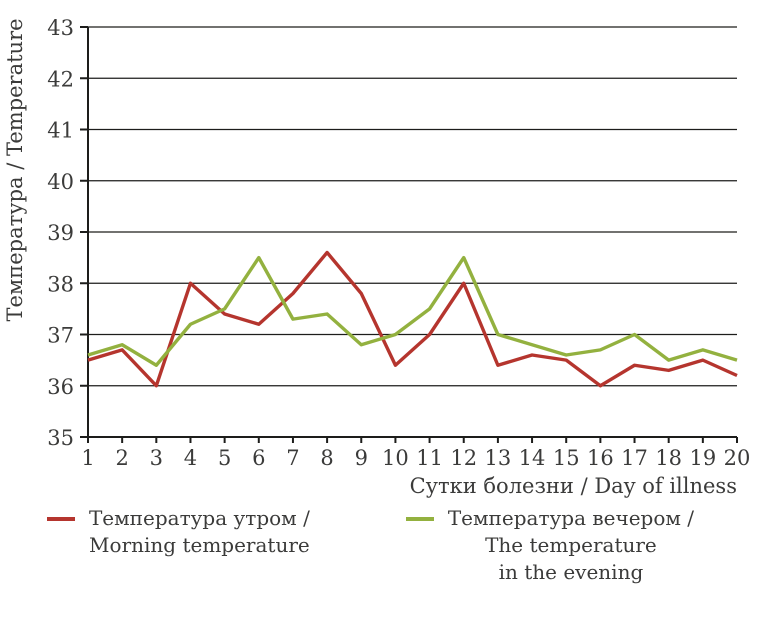 This screenshot has height=620, width=761. I want to click on legend-label-line: Morning temperature, so click(199, 545).